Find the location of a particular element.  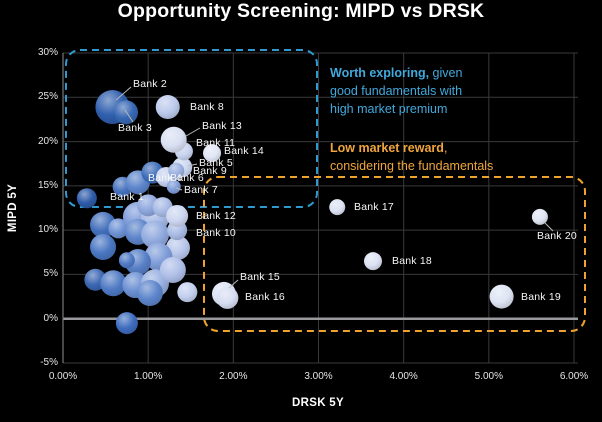

bank-label: Bank 17 is located at coordinates (374, 206).